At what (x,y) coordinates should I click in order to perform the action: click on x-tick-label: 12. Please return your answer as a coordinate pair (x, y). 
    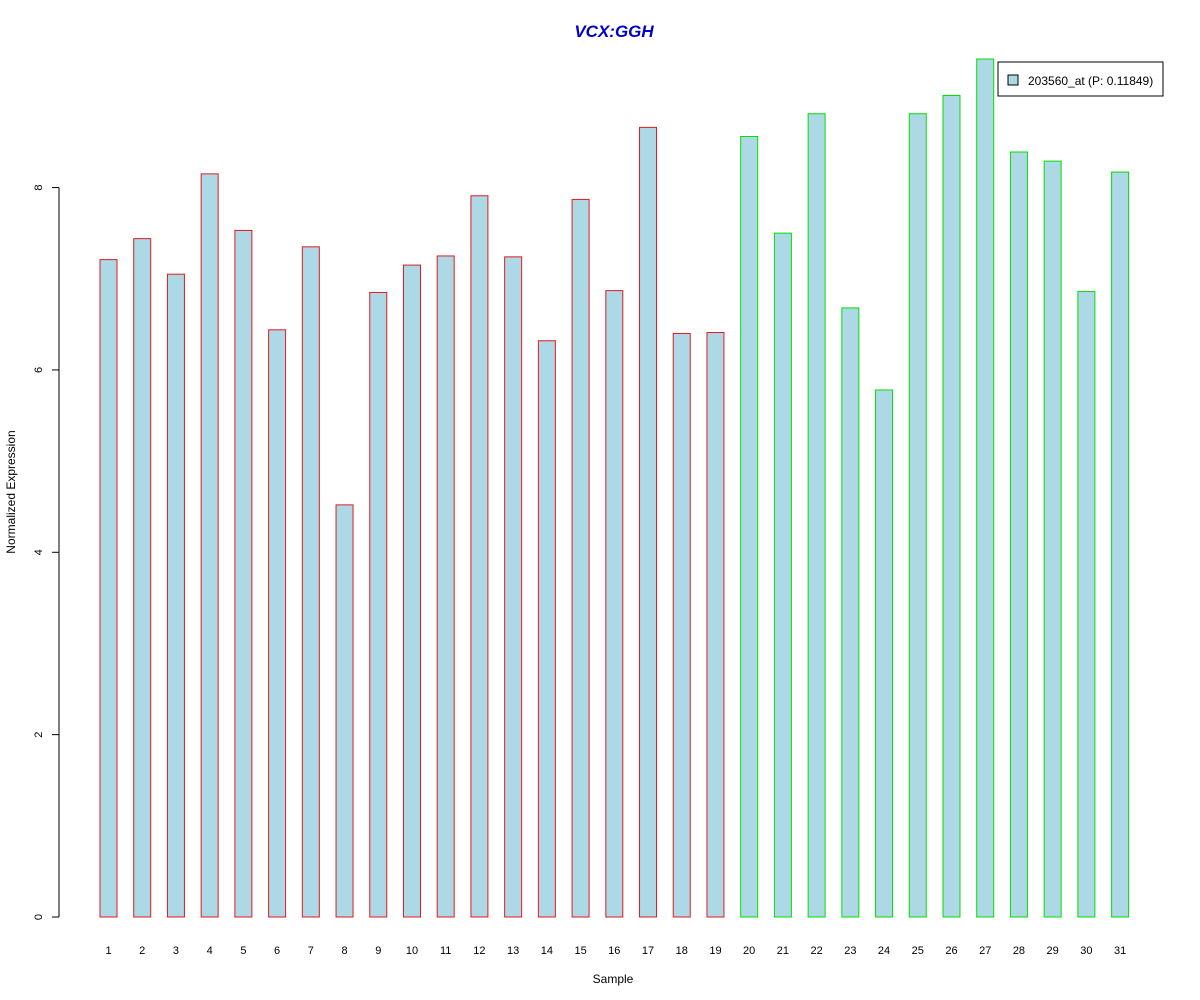
    Looking at the image, I should click on (479, 951).